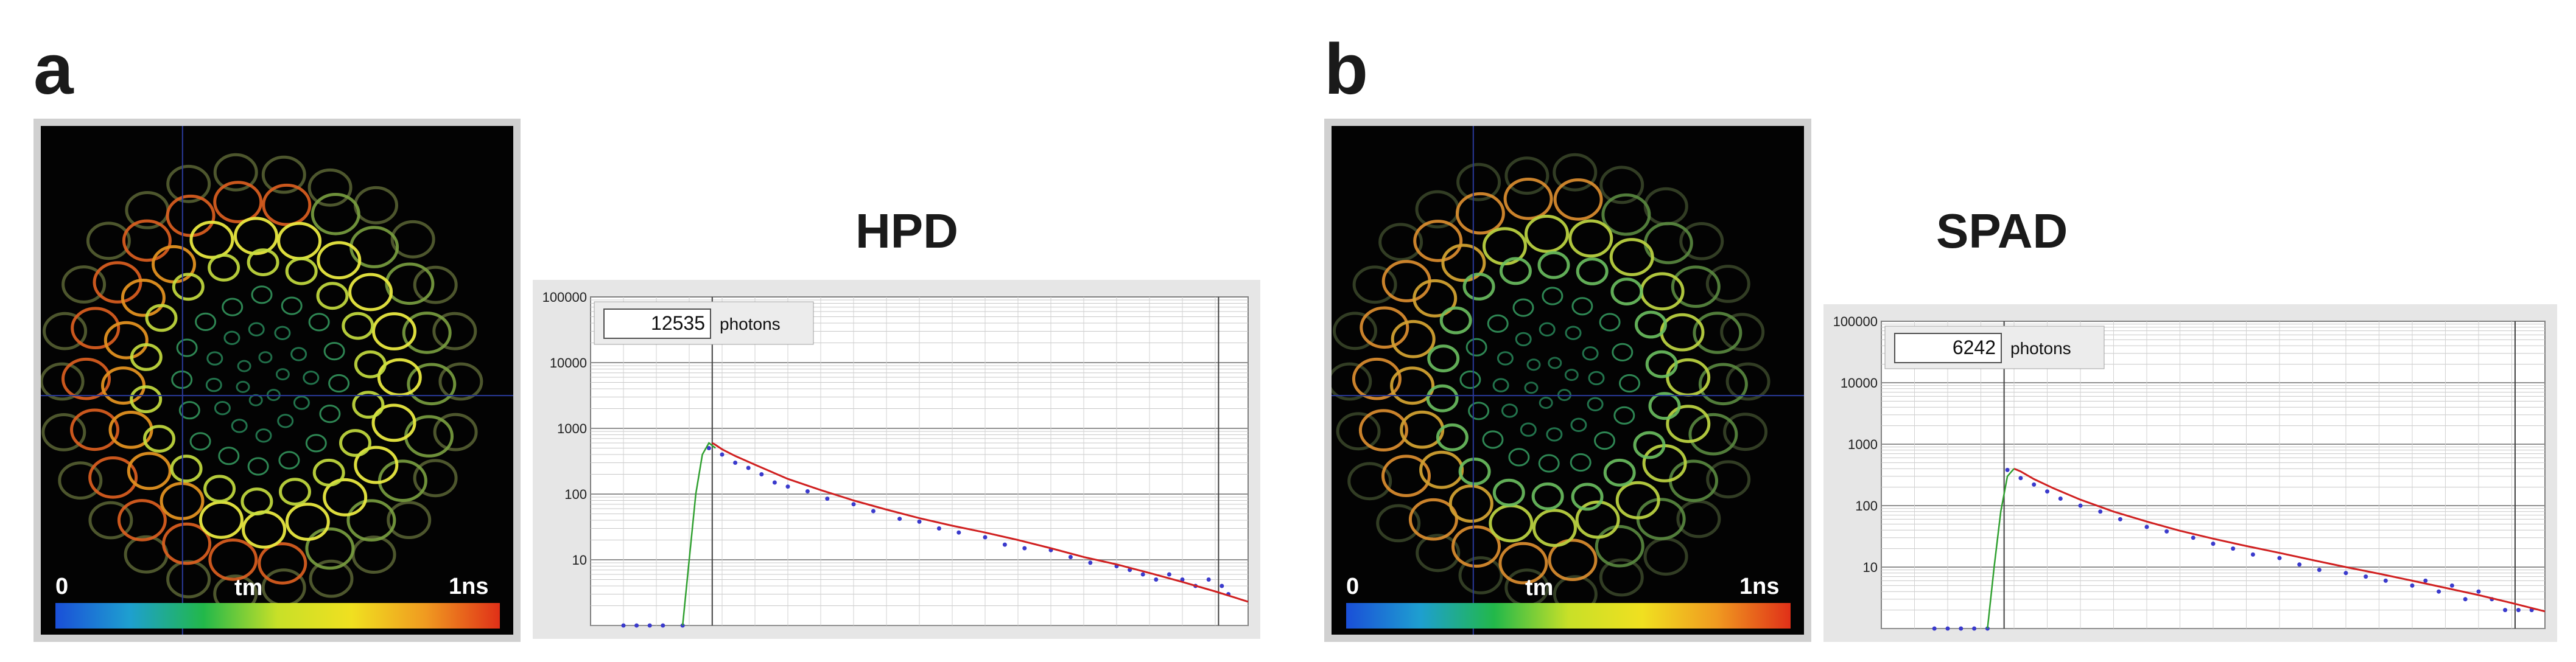  What do you see at coordinates (579, 560) in the screenshot?
I see `y-tick-label: 10` at bounding box center [579, 560].